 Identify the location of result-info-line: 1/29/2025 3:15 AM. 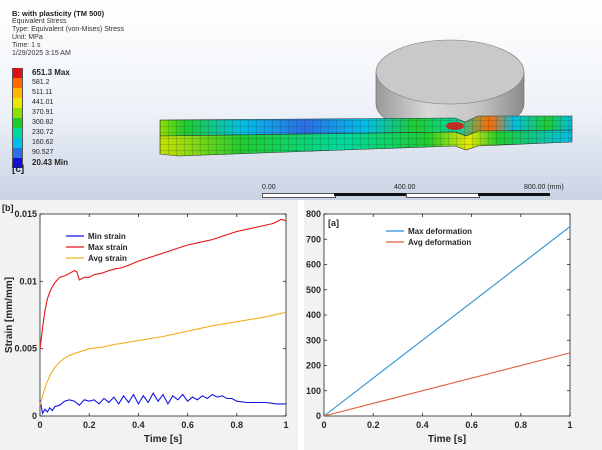
(41, 53).